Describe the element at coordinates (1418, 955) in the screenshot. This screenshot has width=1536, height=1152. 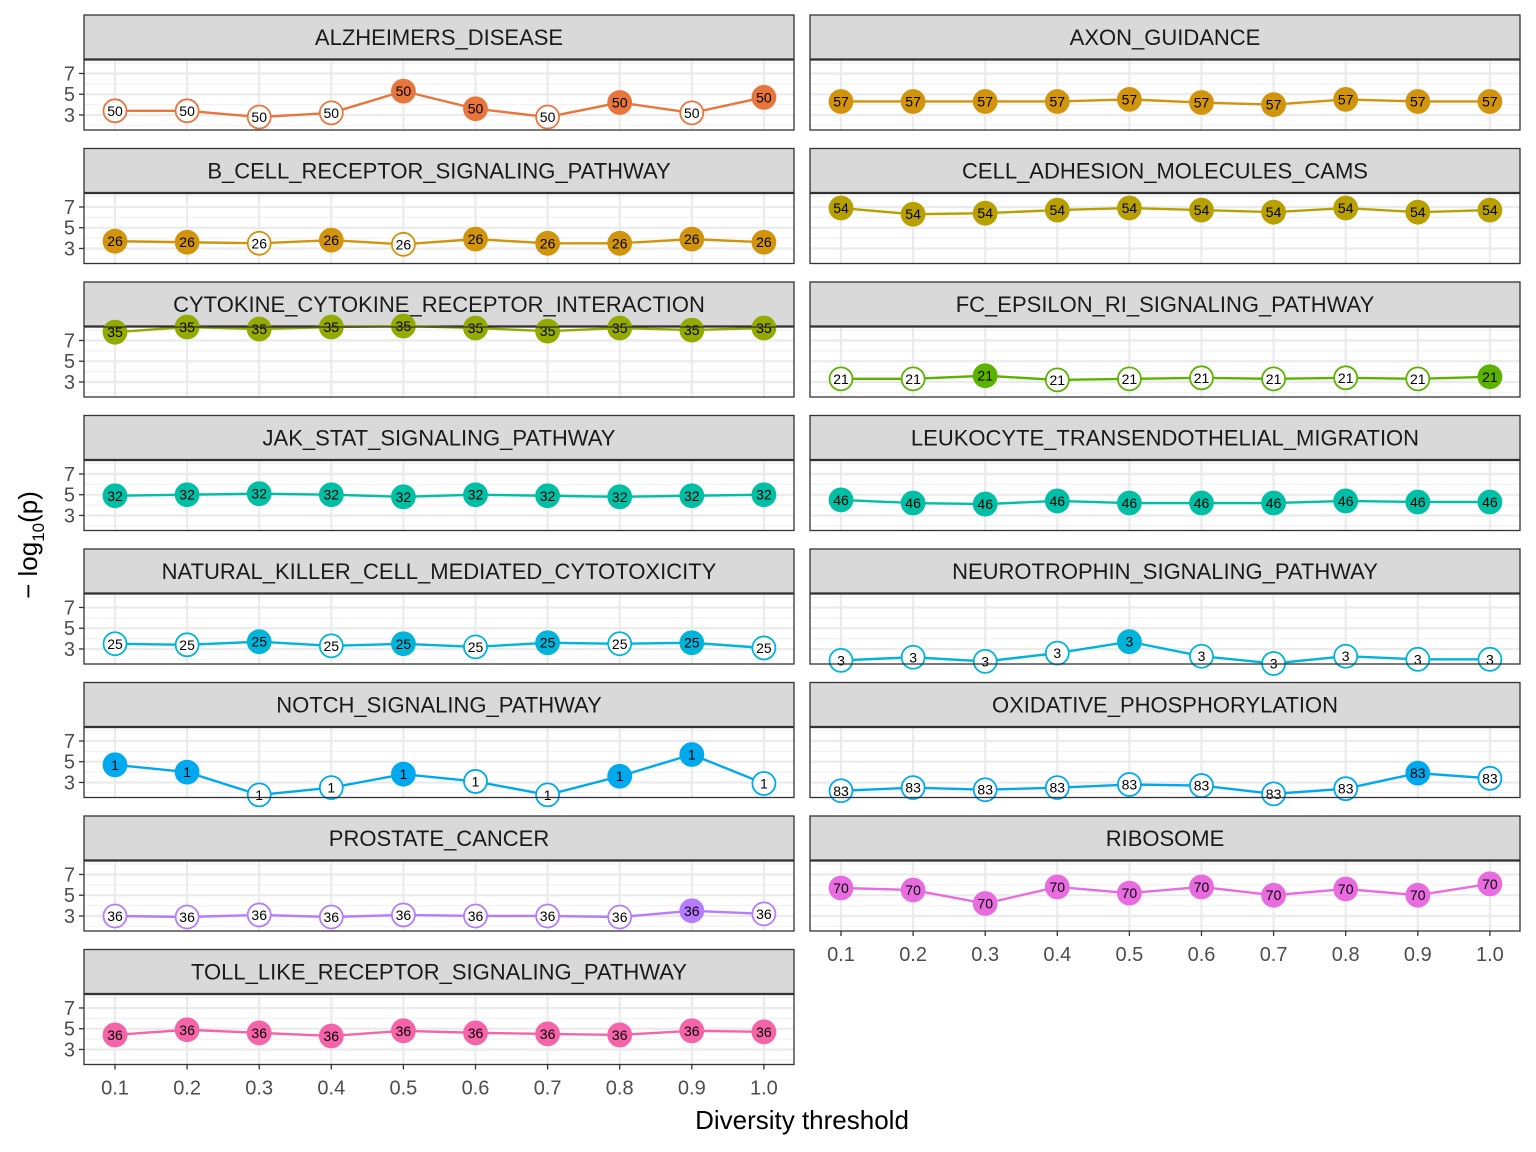
I see `x-tick-label: 0.9` at that location.